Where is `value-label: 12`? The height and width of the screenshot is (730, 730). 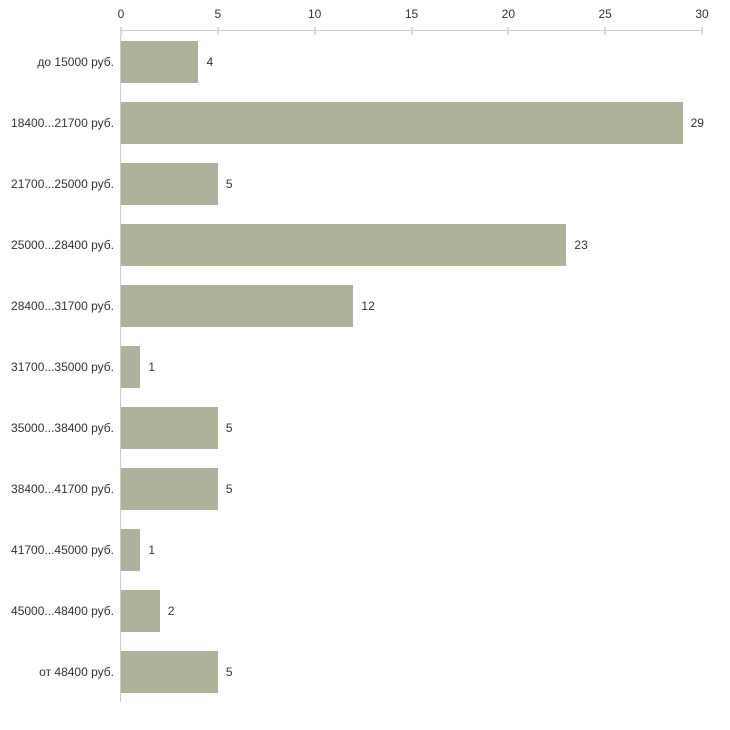
value-label: 12 is located at coordinates (368, 305).